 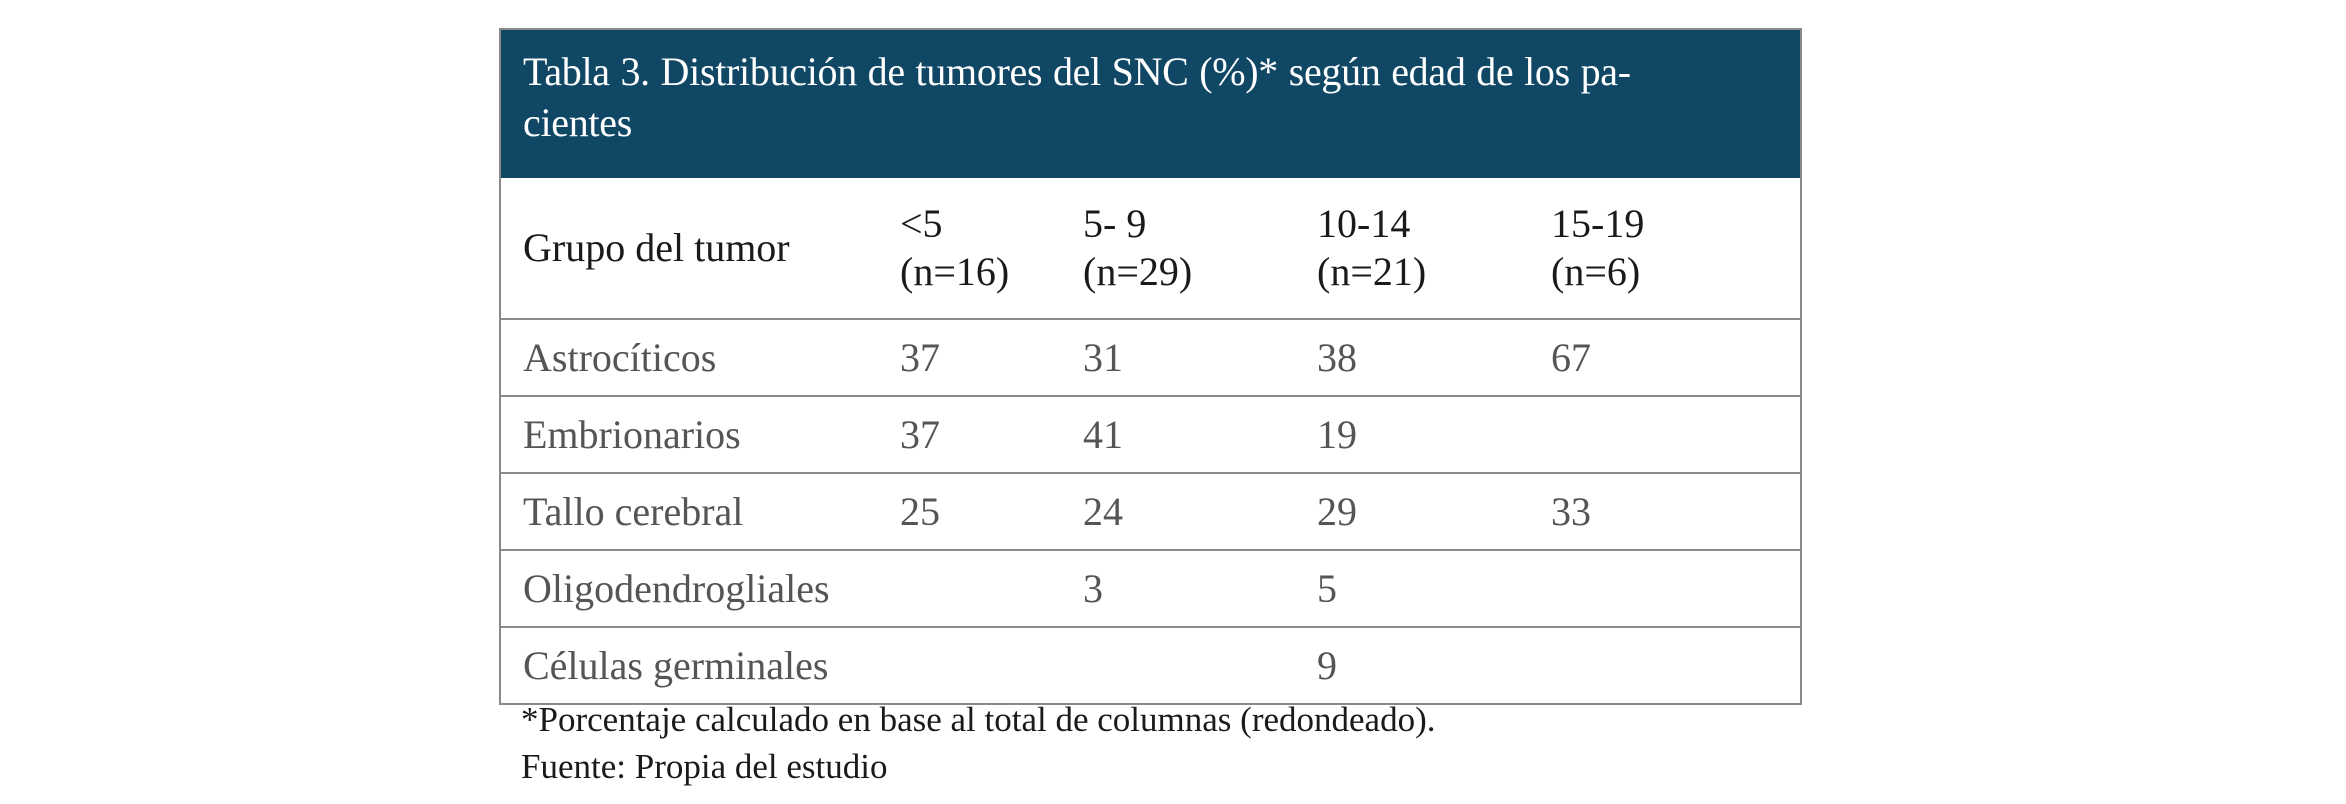 I want to click on header-cell-tumor-group: Grupo del tumor, so click(x=700, y=248).